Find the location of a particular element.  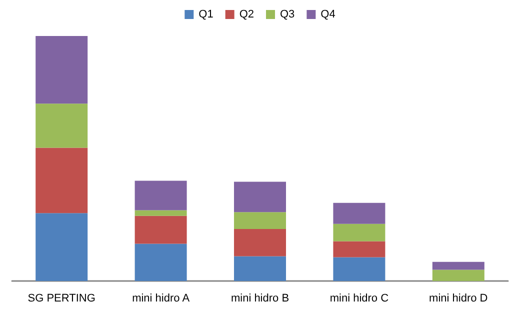

legend-label: Q2 is located at coordinates (246, 14).